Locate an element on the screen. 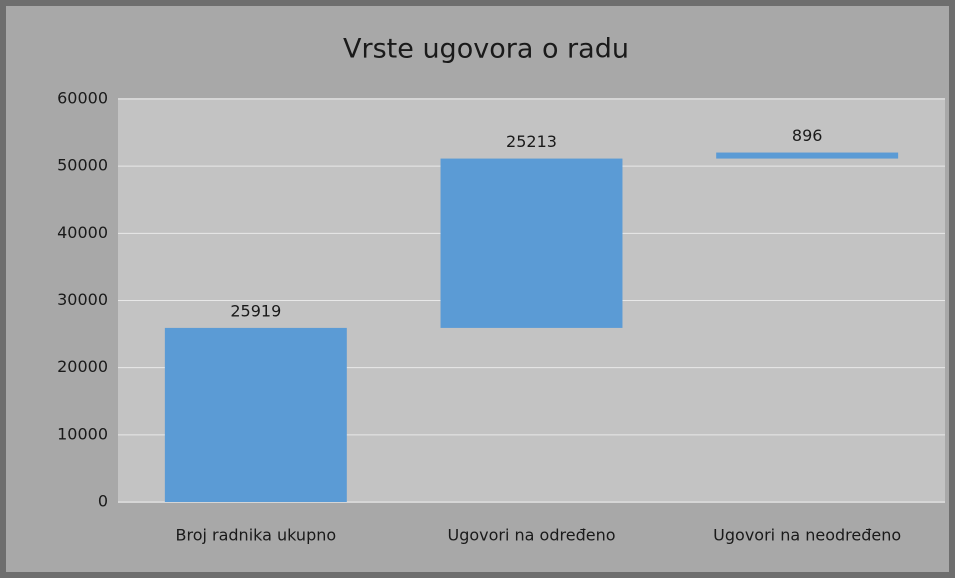  chart-title: Vrste ugovora o radu is located at coordinates (486, 49).